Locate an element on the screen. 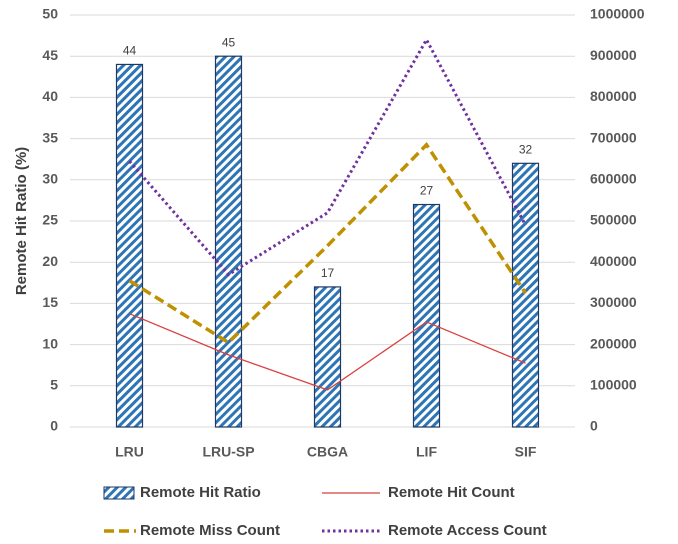  line is located at coordinates (327, 352).